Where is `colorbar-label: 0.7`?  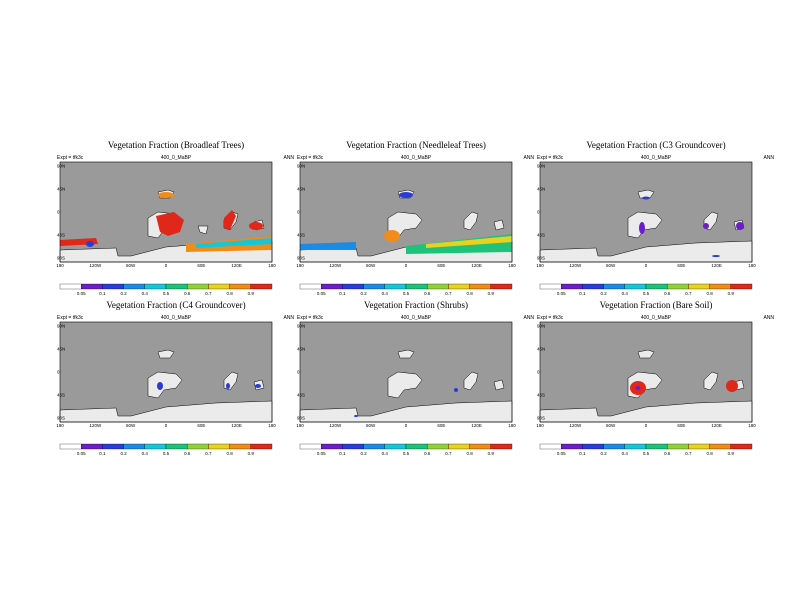 colorbar-label: 0.7 is located at coordinates (688, 453).